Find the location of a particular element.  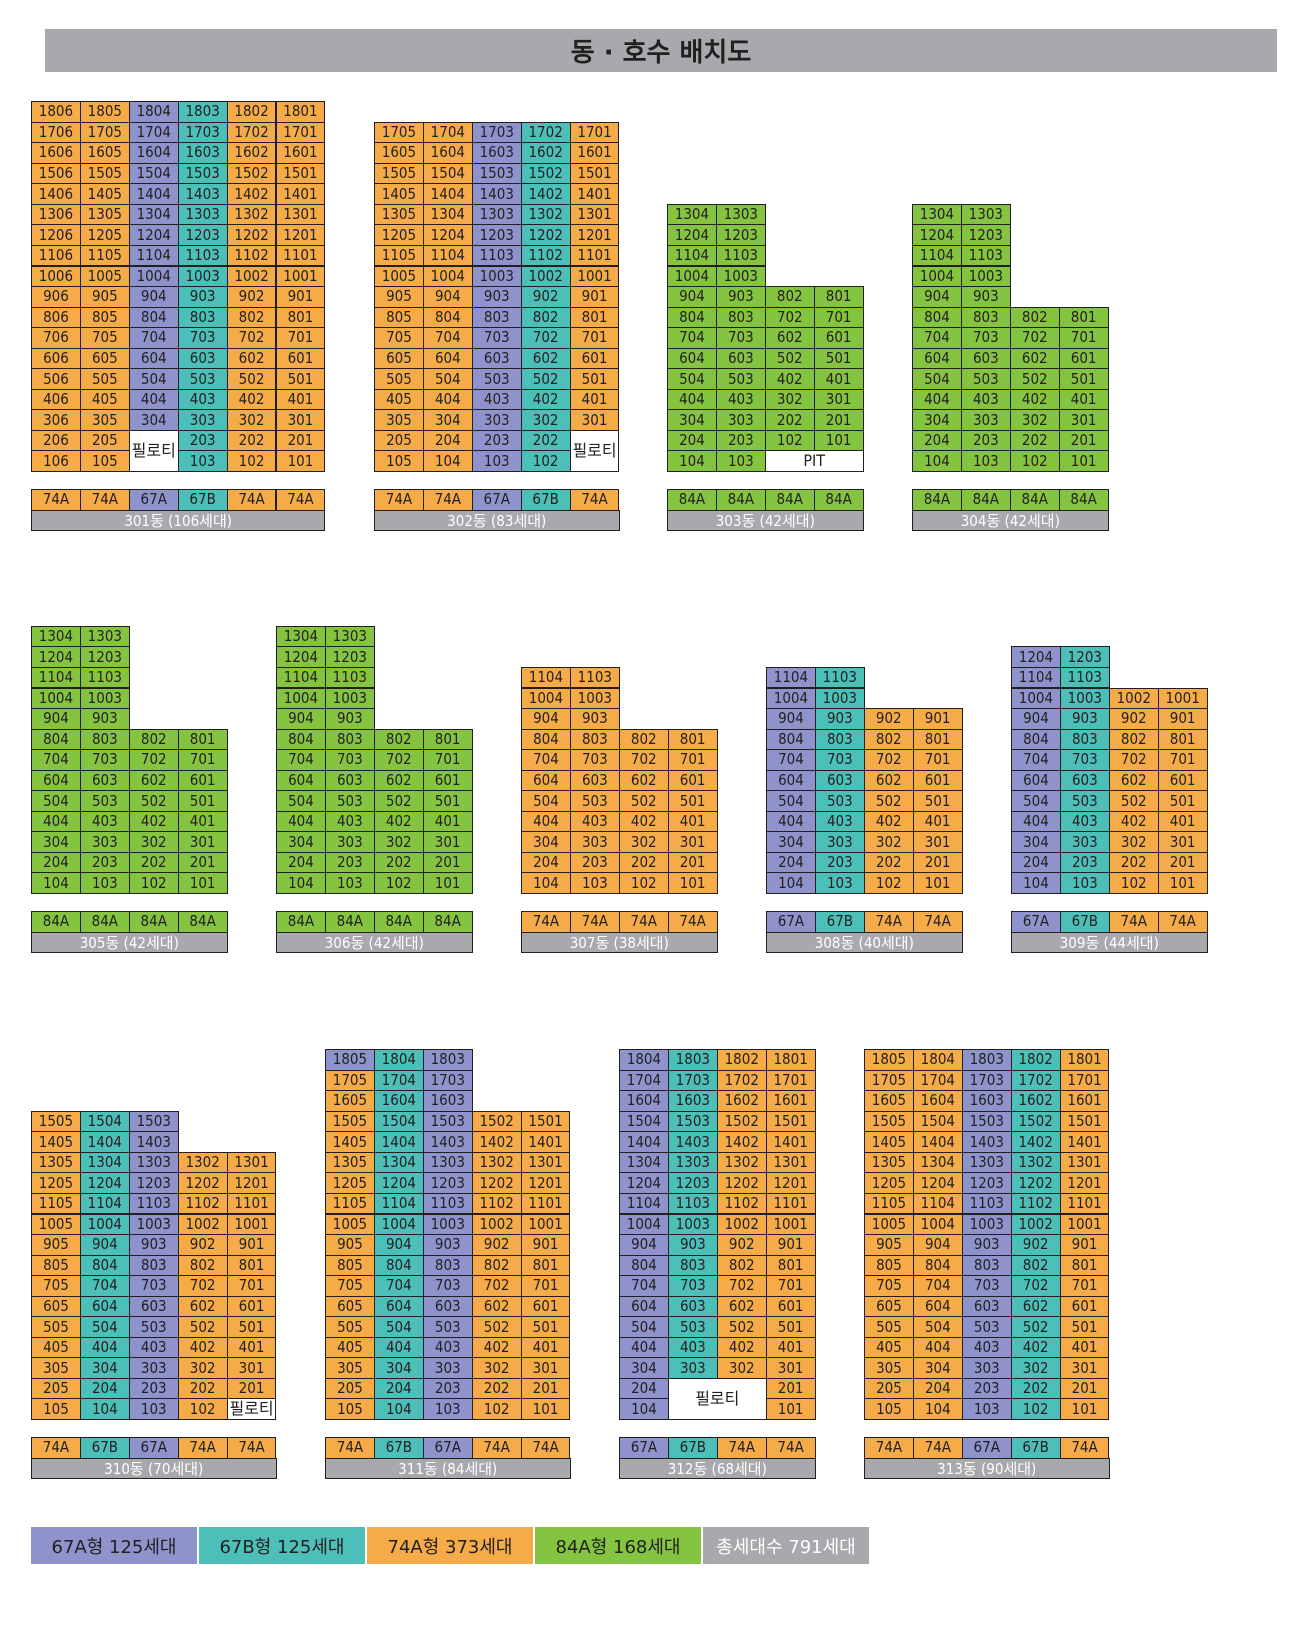

unit-type-cell: 67B is located at coordinates (104, 1448).